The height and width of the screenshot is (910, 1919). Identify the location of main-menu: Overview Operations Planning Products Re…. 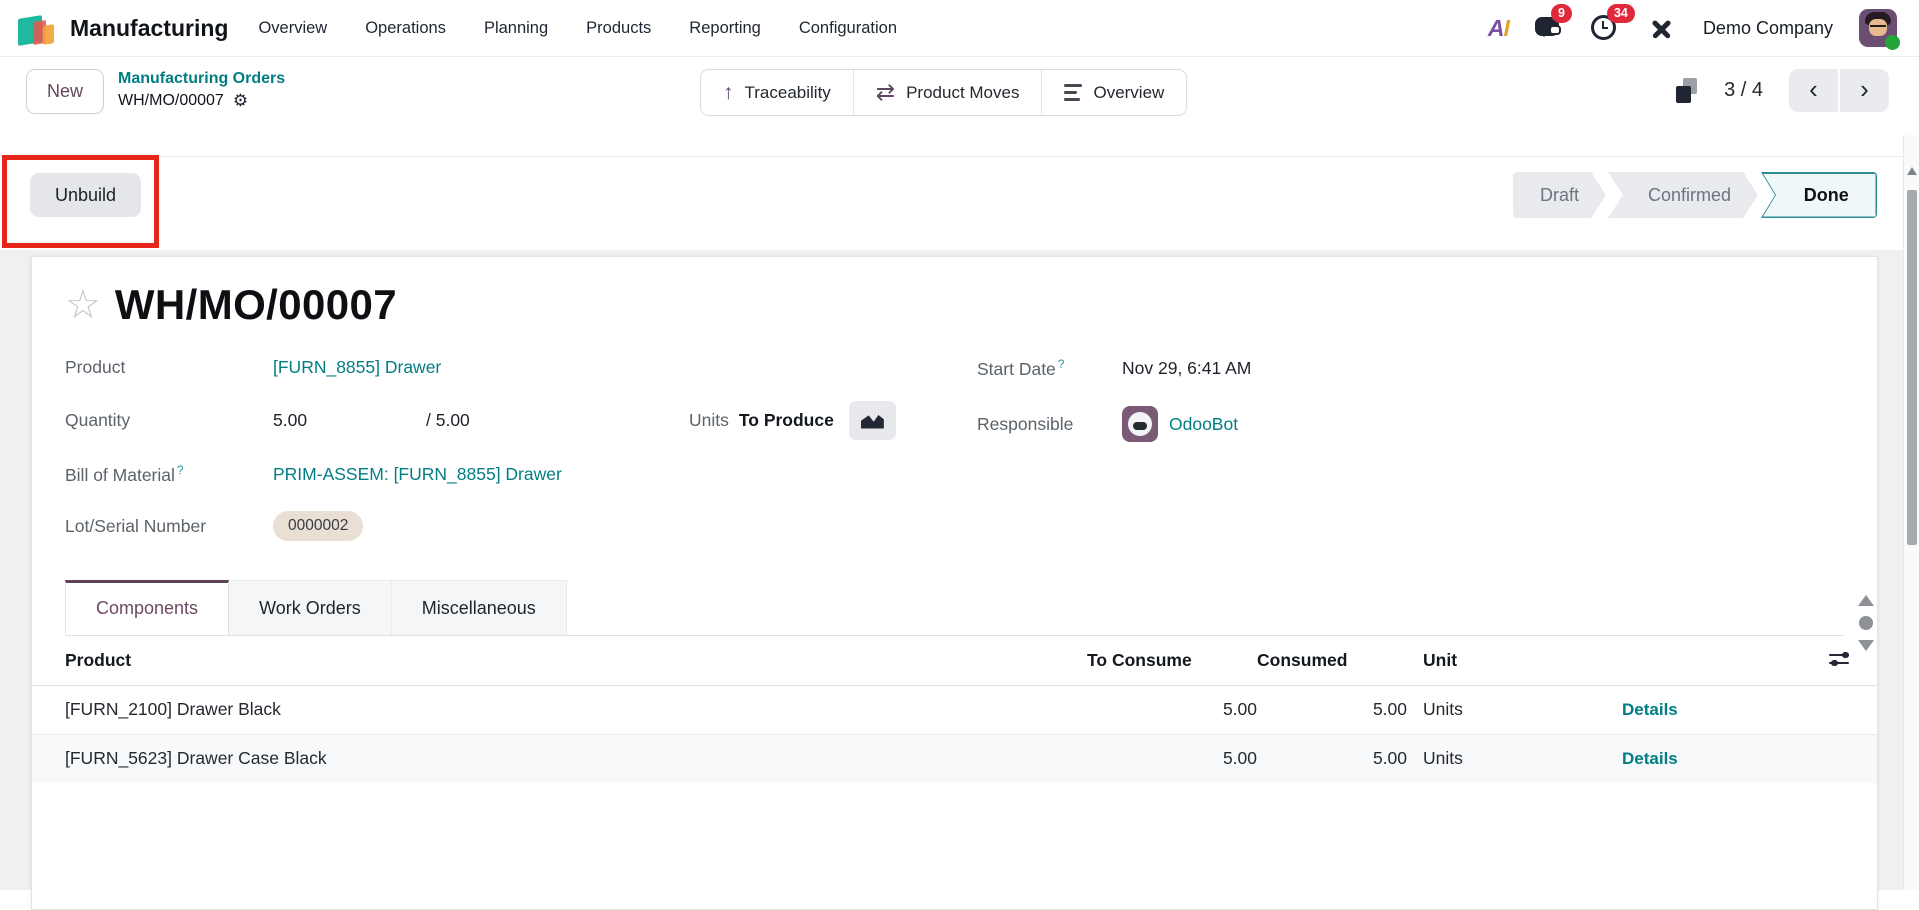
(577, 28).